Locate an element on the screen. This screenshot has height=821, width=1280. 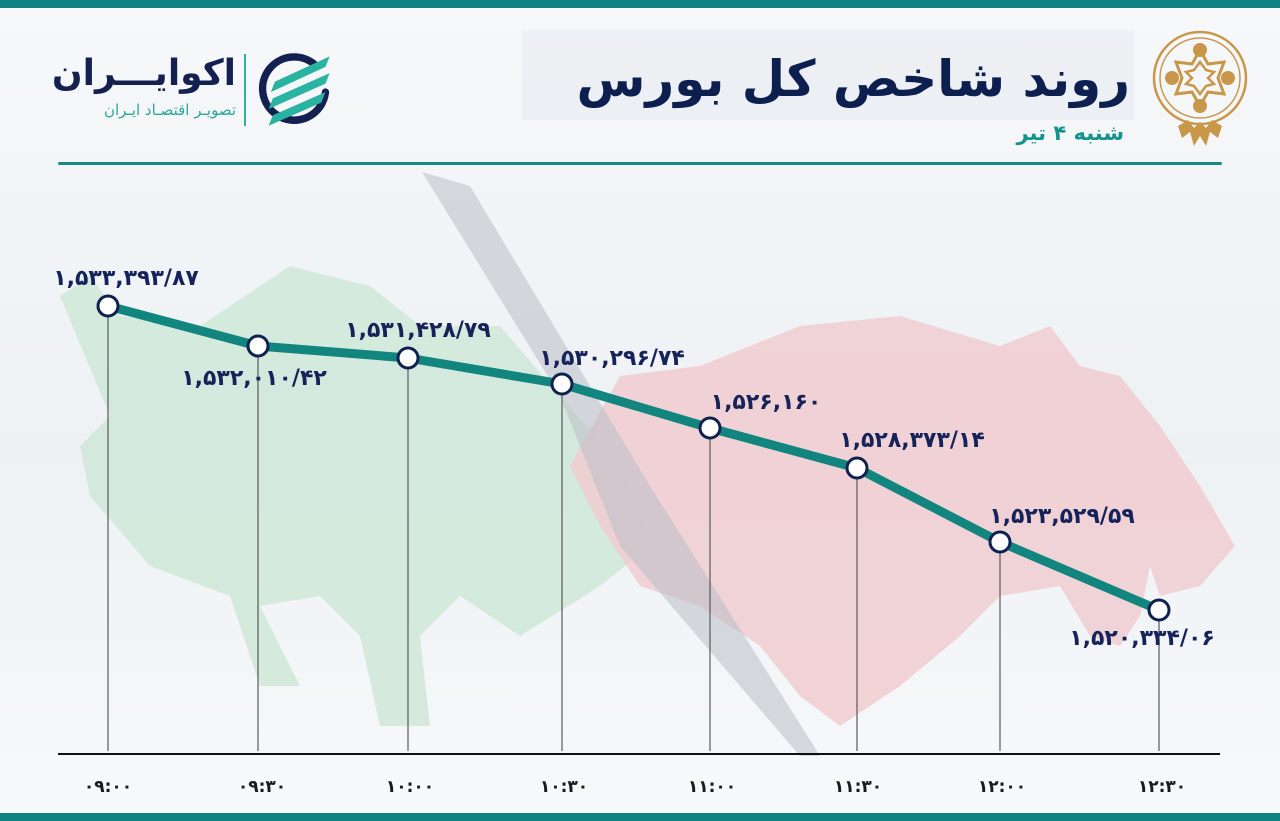
title-panel is located at coordinates (828, 75).